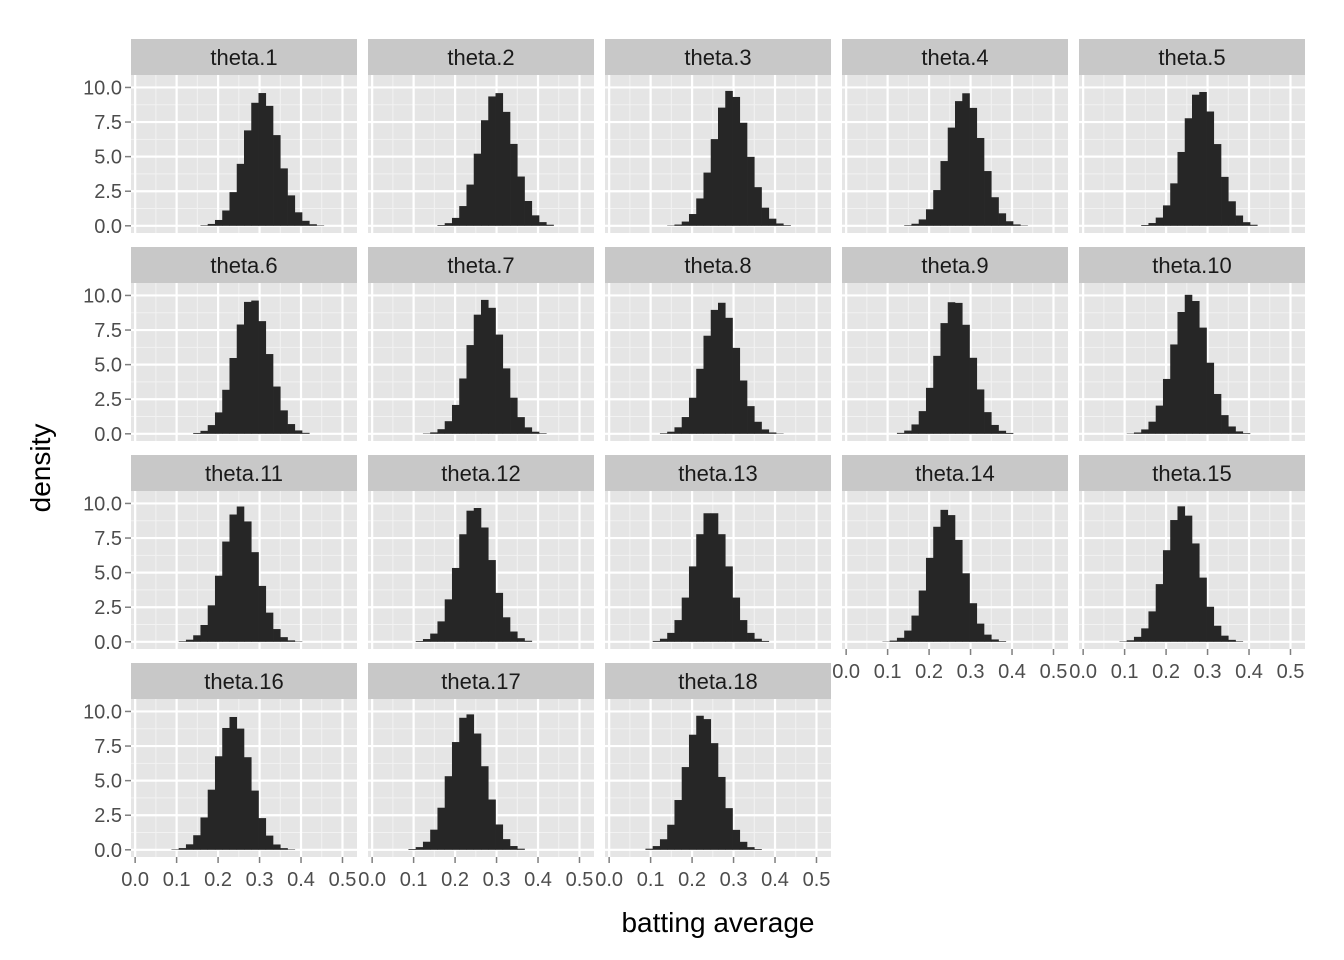  I want to click on facet-panel: theta.7, so click(481, 344).